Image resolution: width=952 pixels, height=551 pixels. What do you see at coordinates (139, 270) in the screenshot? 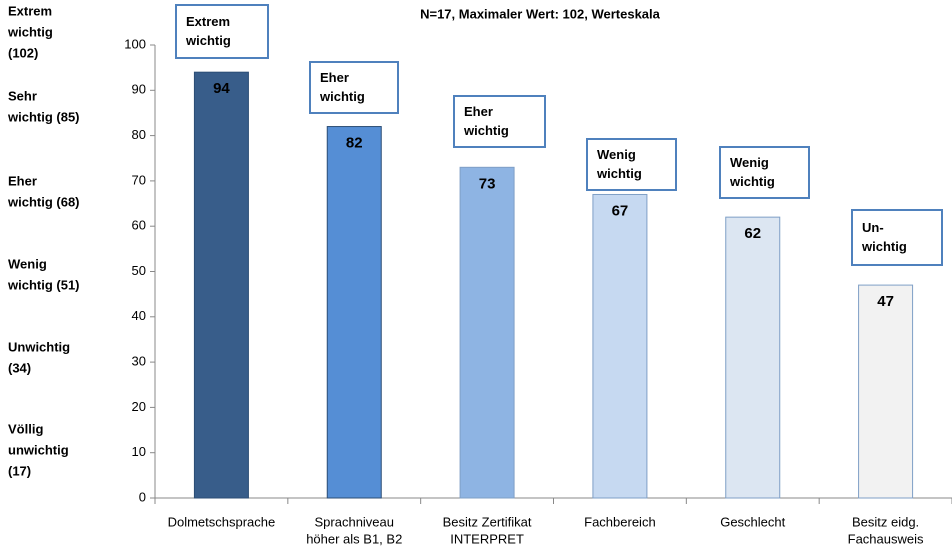
I see `y-tick-label: 50` at bounding box center [139, 270].